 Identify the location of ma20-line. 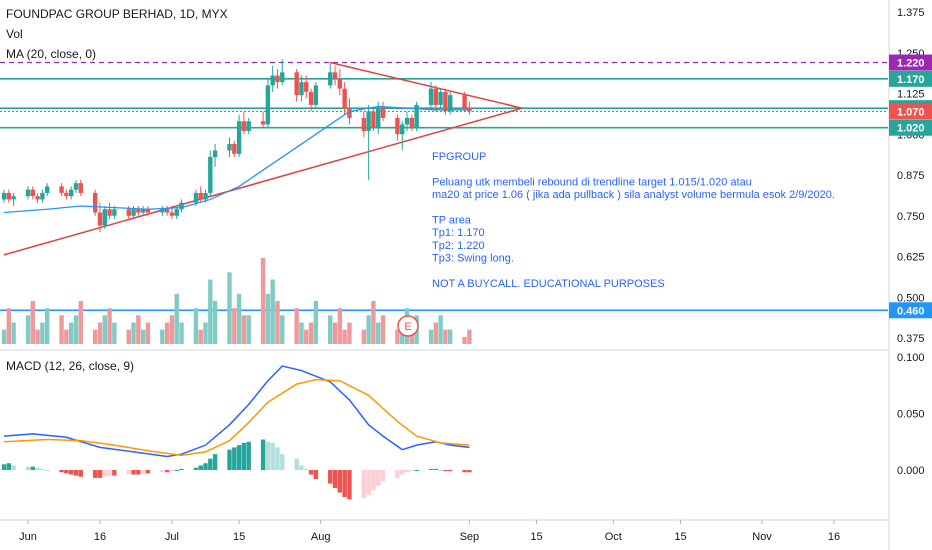
(236, 159).